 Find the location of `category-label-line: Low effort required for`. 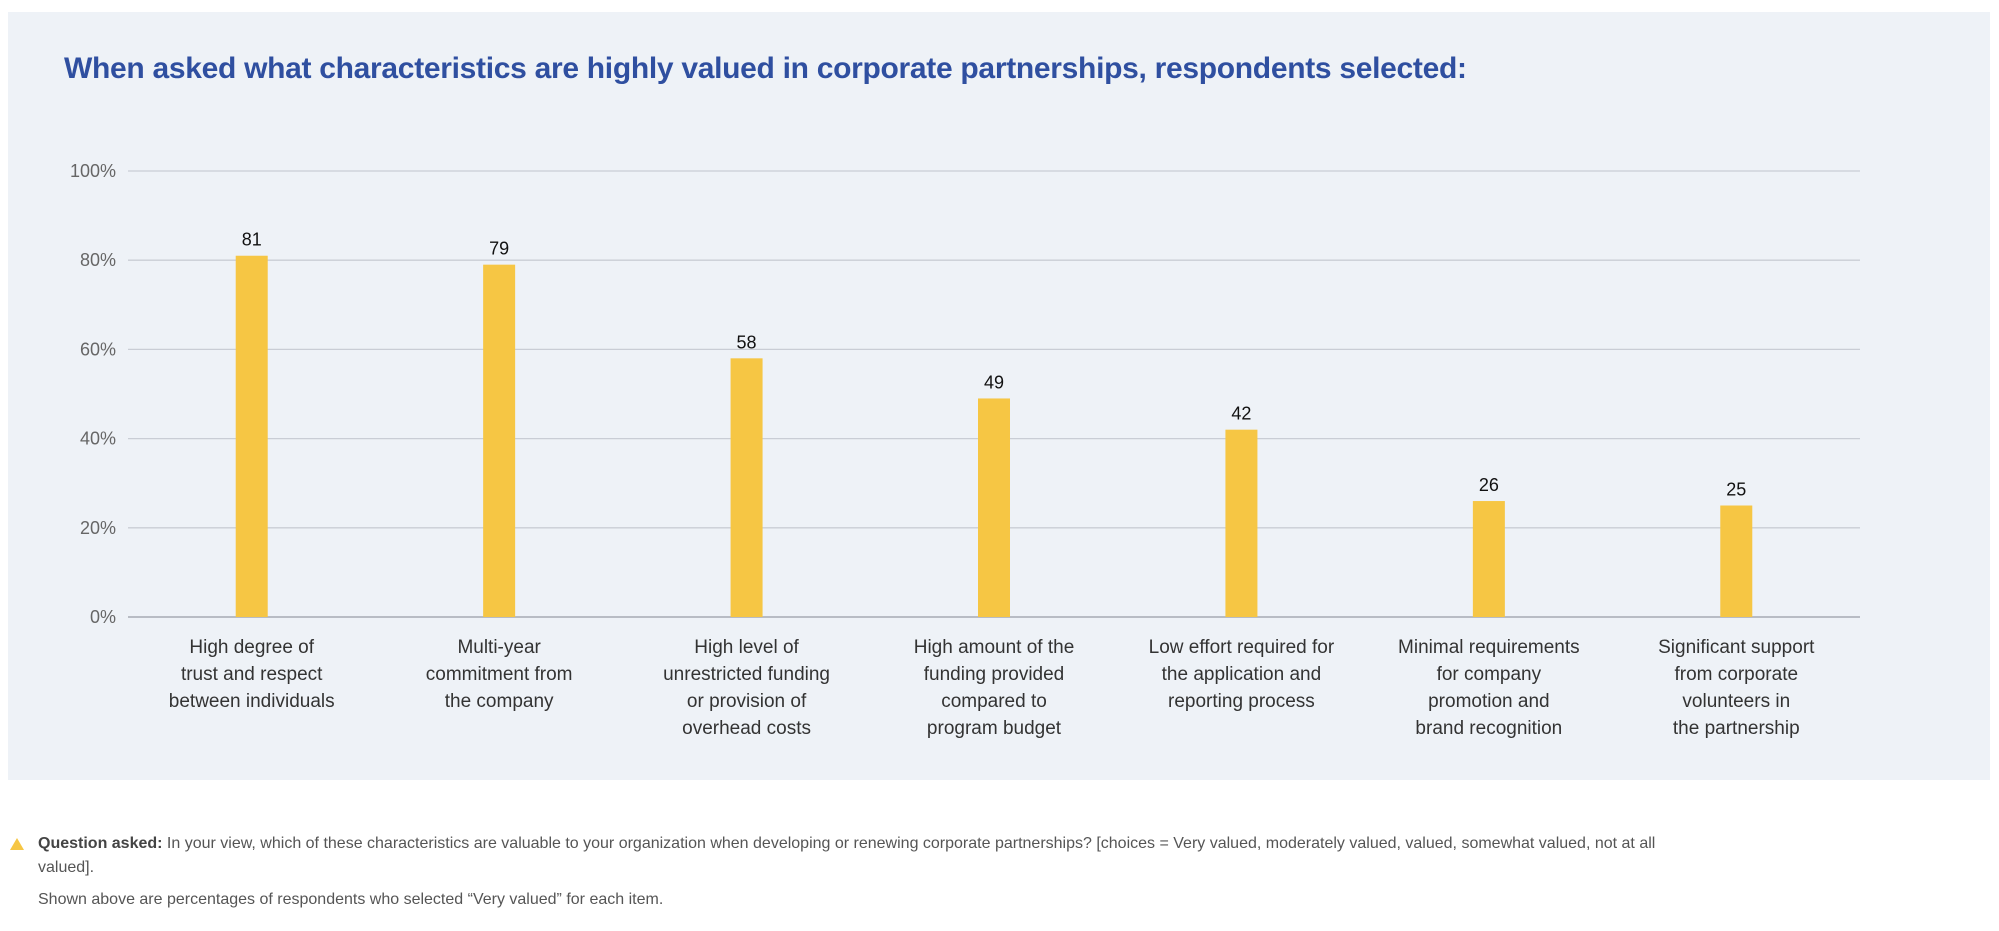

category-label-line: Low effort required for is located at coordinates (1241, 647).